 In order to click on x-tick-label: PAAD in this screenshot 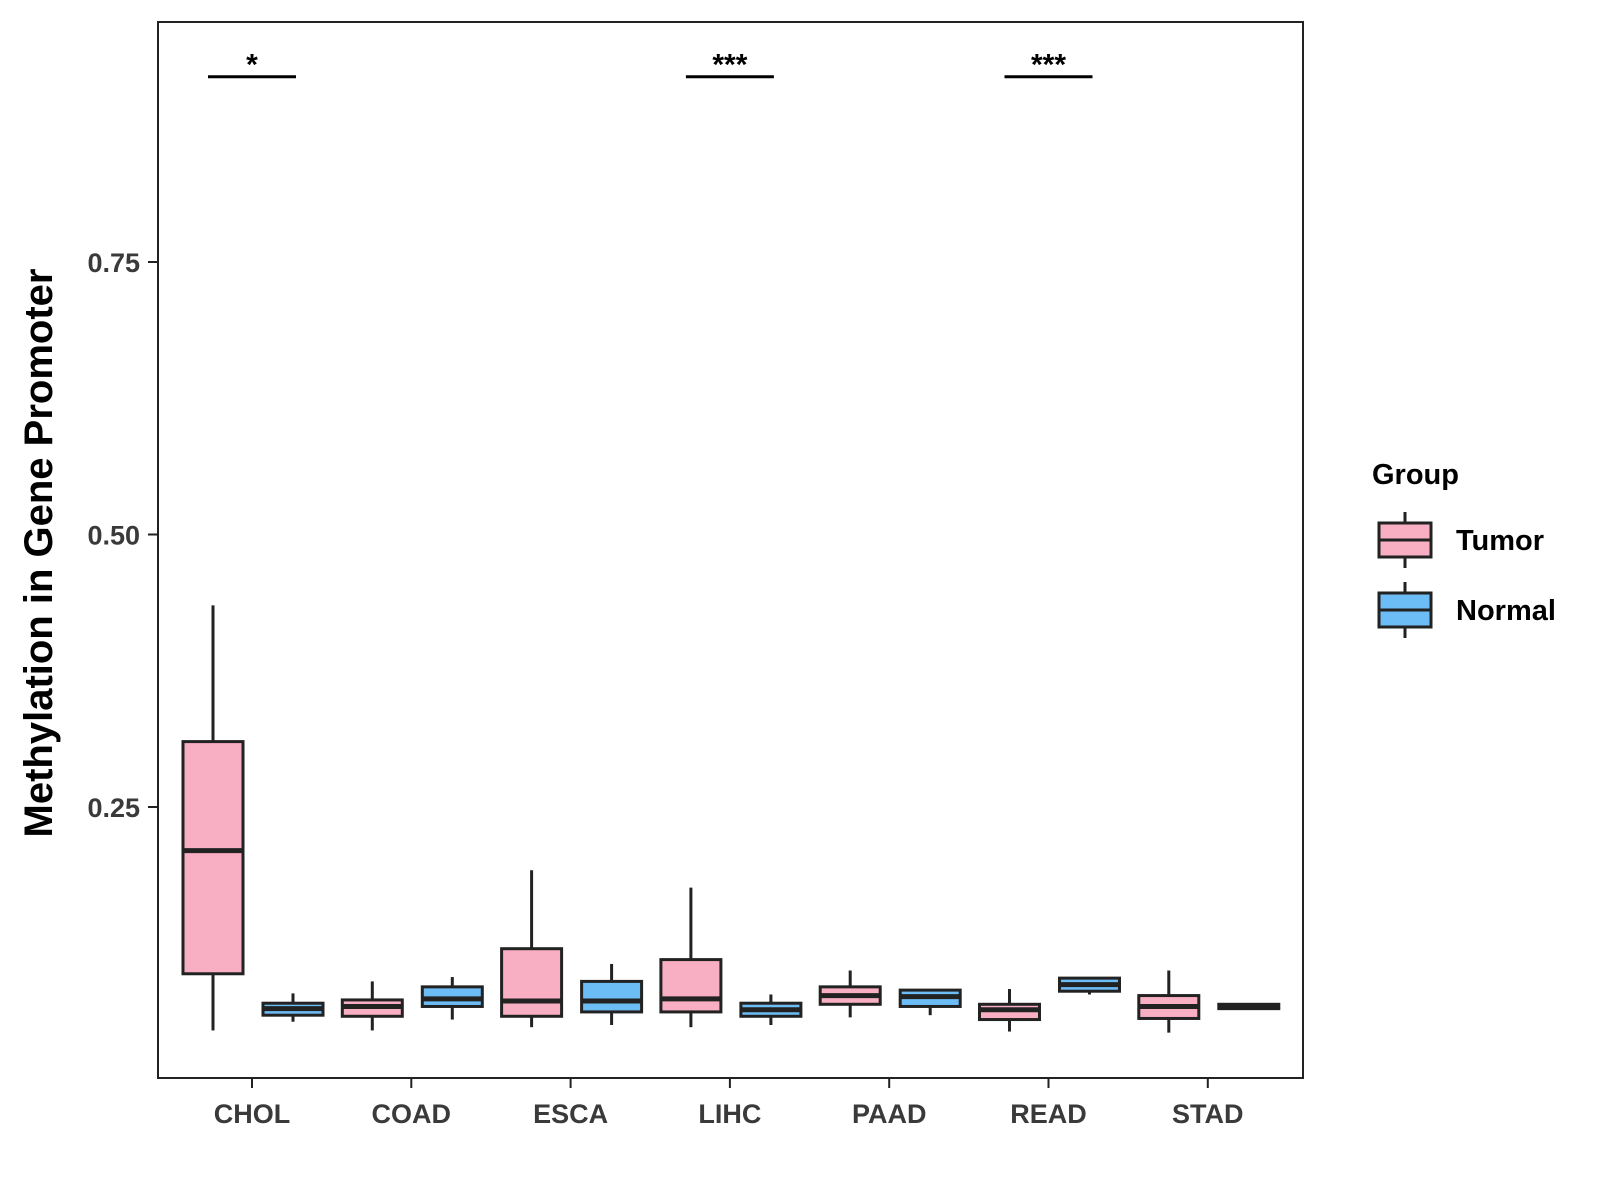, I will do `click(889, 1114)`.